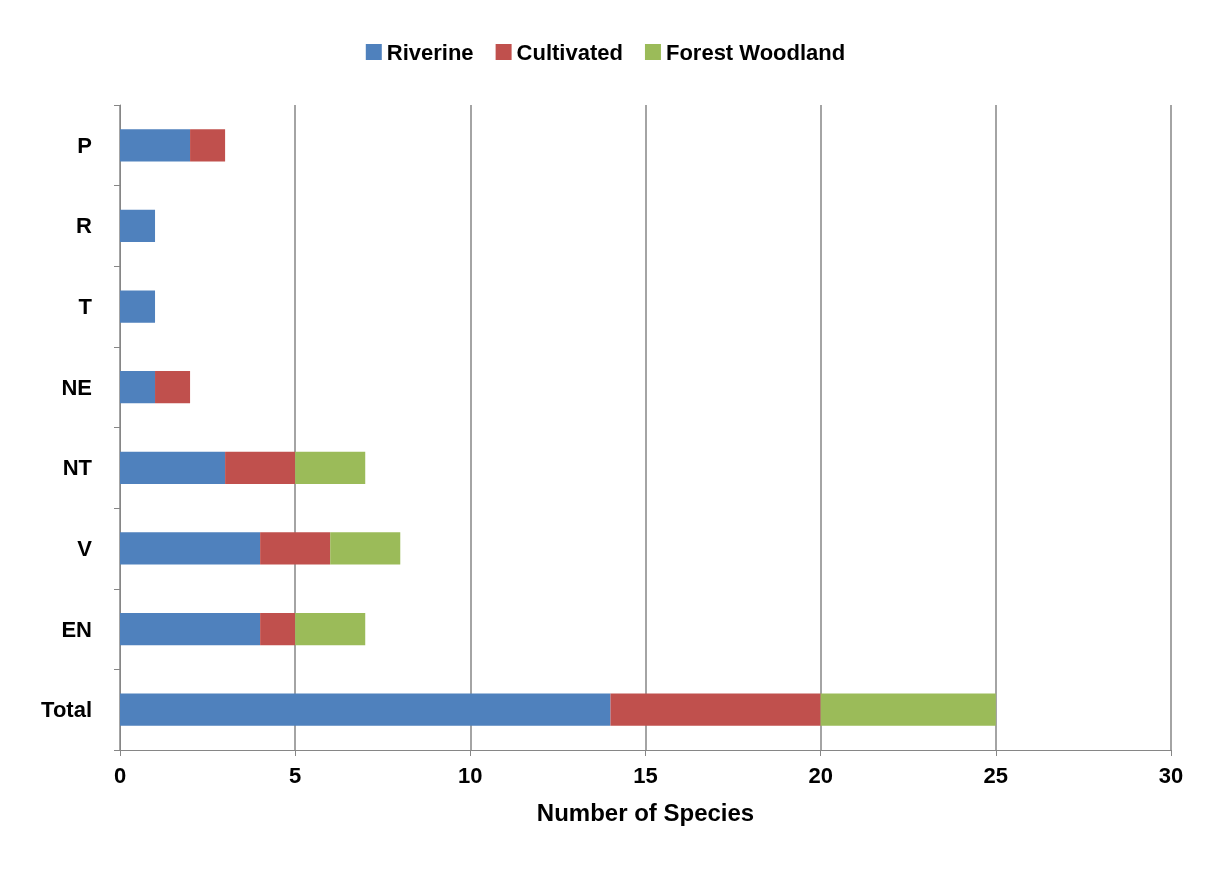 The image size is (1211, 886). What do you see at coordinates (820, 775) in the screenshot?
I see `x-tick-label: 20` at bounding box center [820, 775].